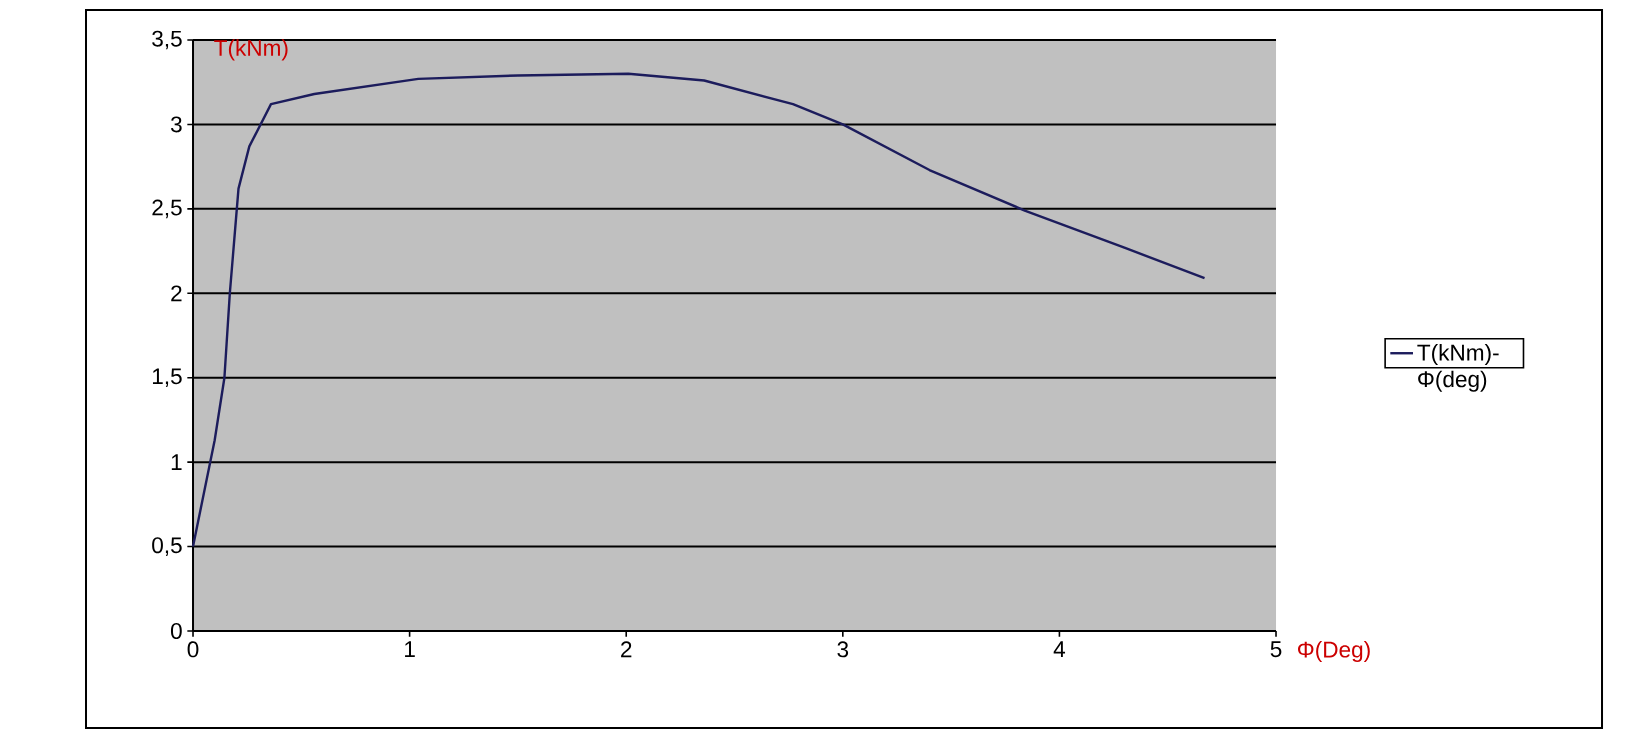  Describe the element at coordinates (167, 209) in the screenshot. I see `y-tick-label: 2,5` at that location.